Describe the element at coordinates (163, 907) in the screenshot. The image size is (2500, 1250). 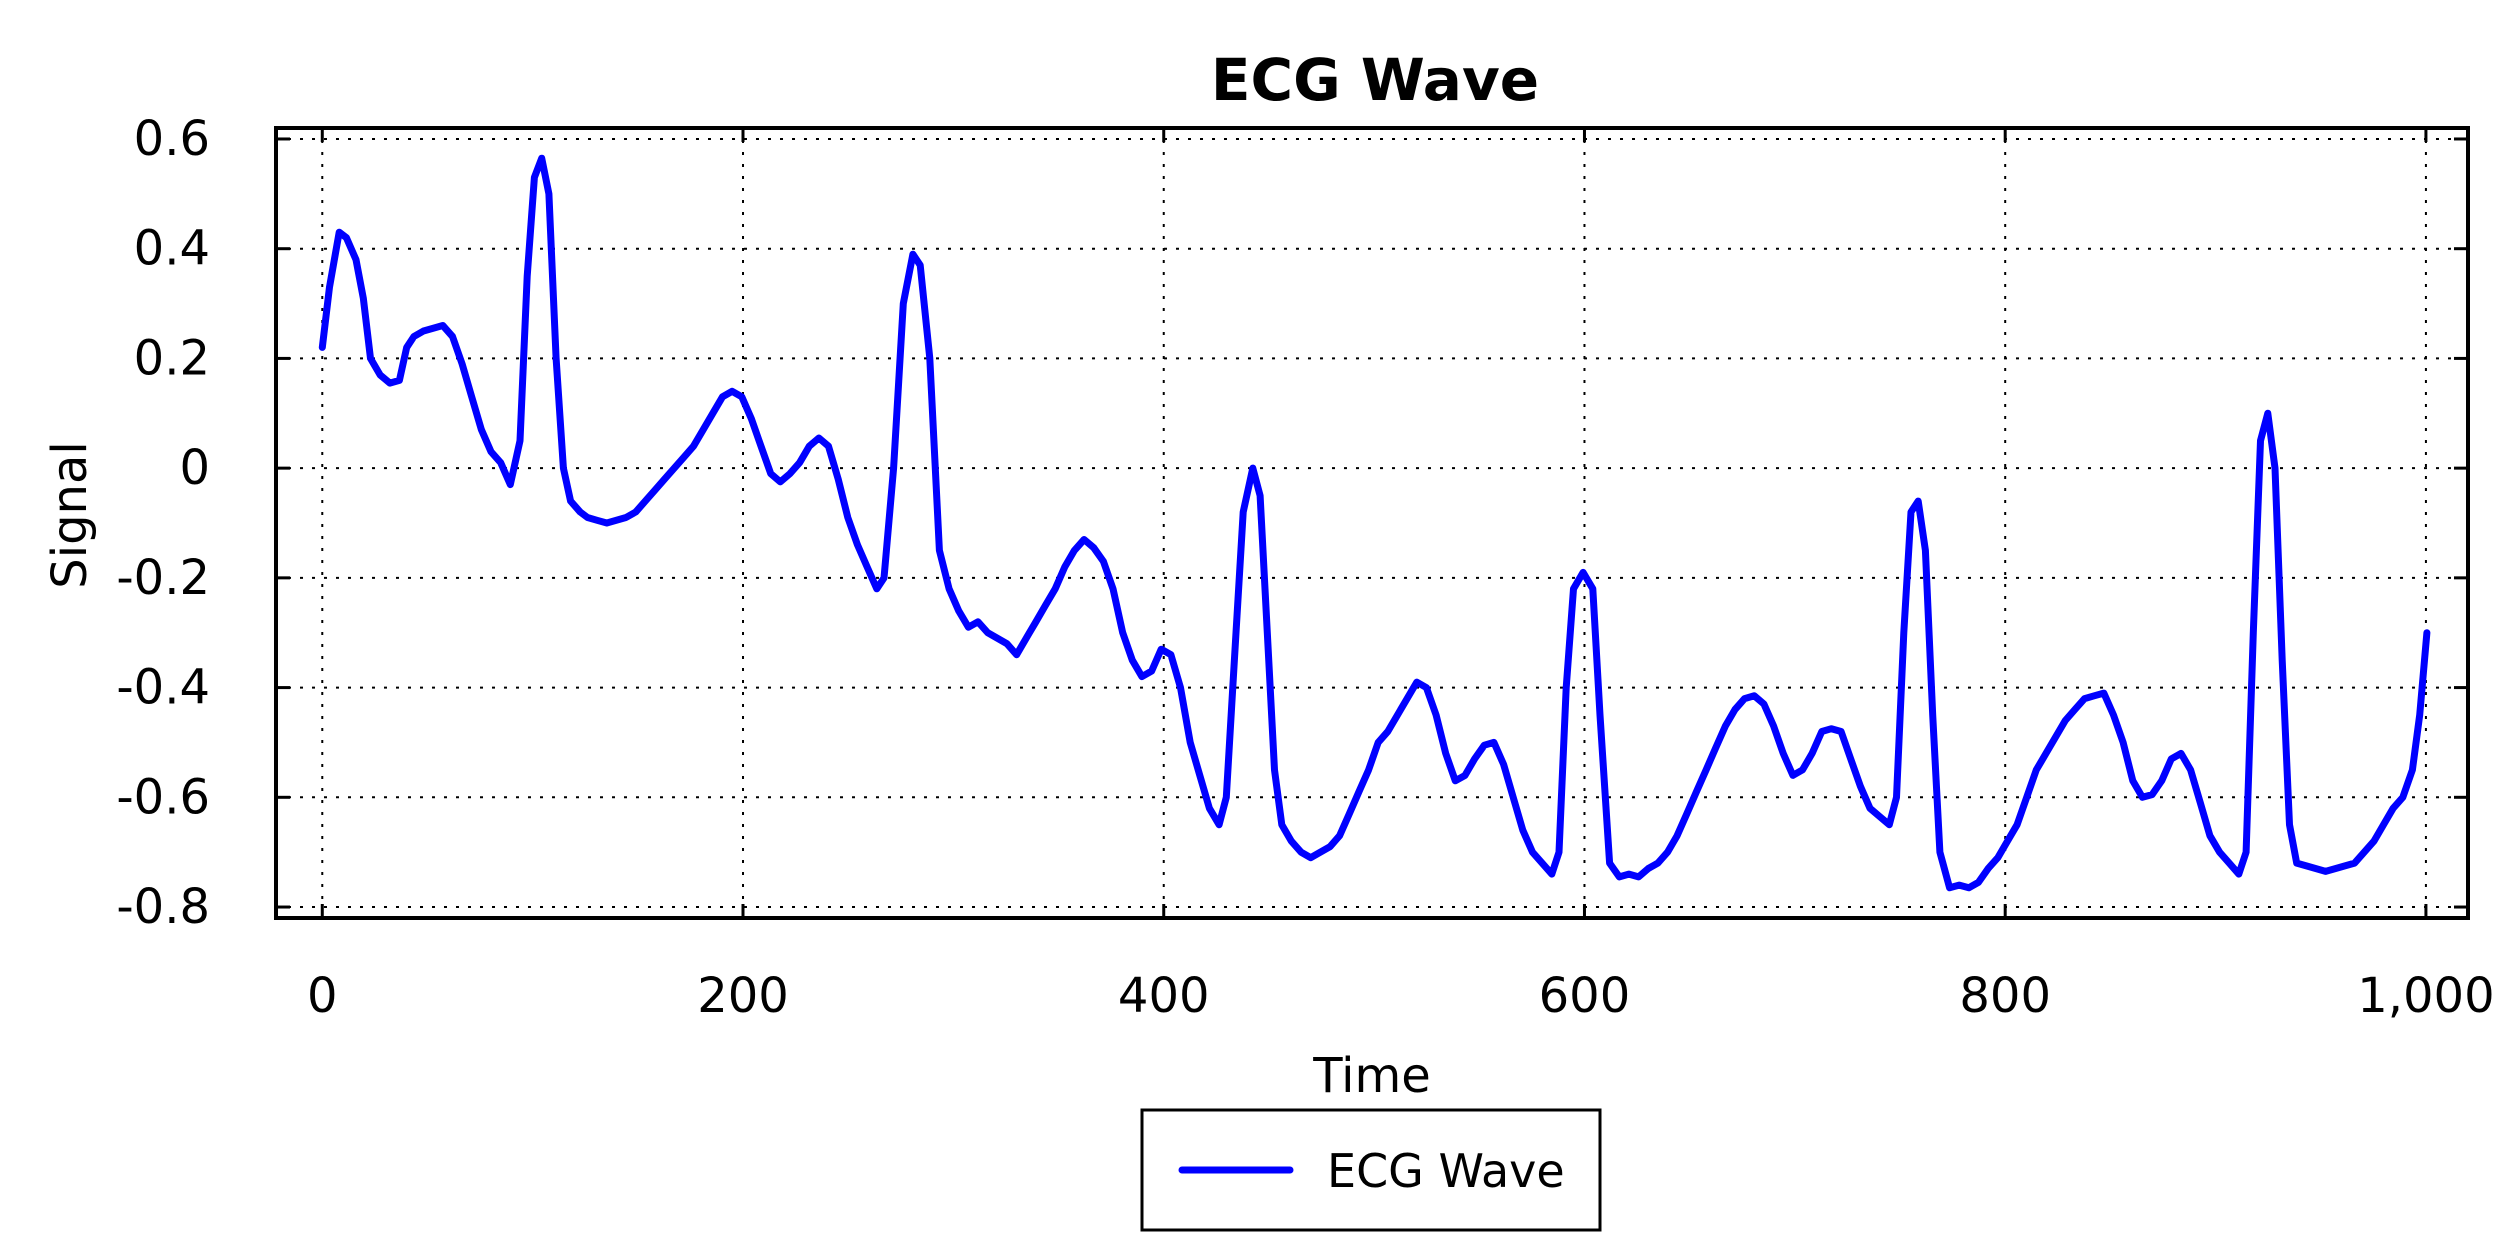
I see `y-tick-label: -0.8` at that location.